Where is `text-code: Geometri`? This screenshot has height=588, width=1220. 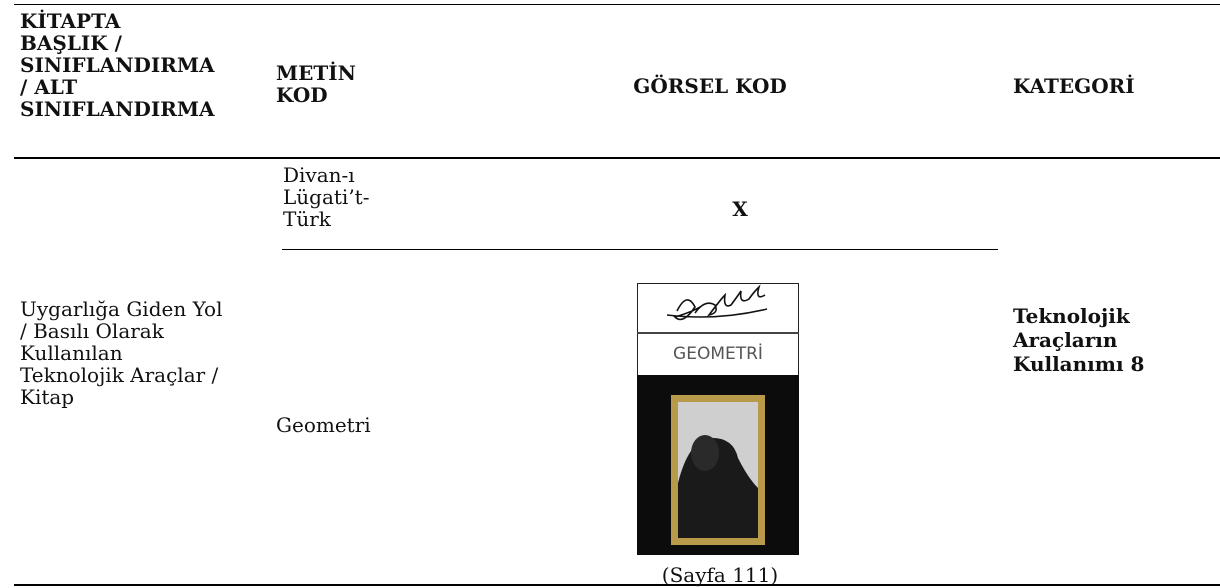
text-code: Geometri is located at coordinates (323, 425).